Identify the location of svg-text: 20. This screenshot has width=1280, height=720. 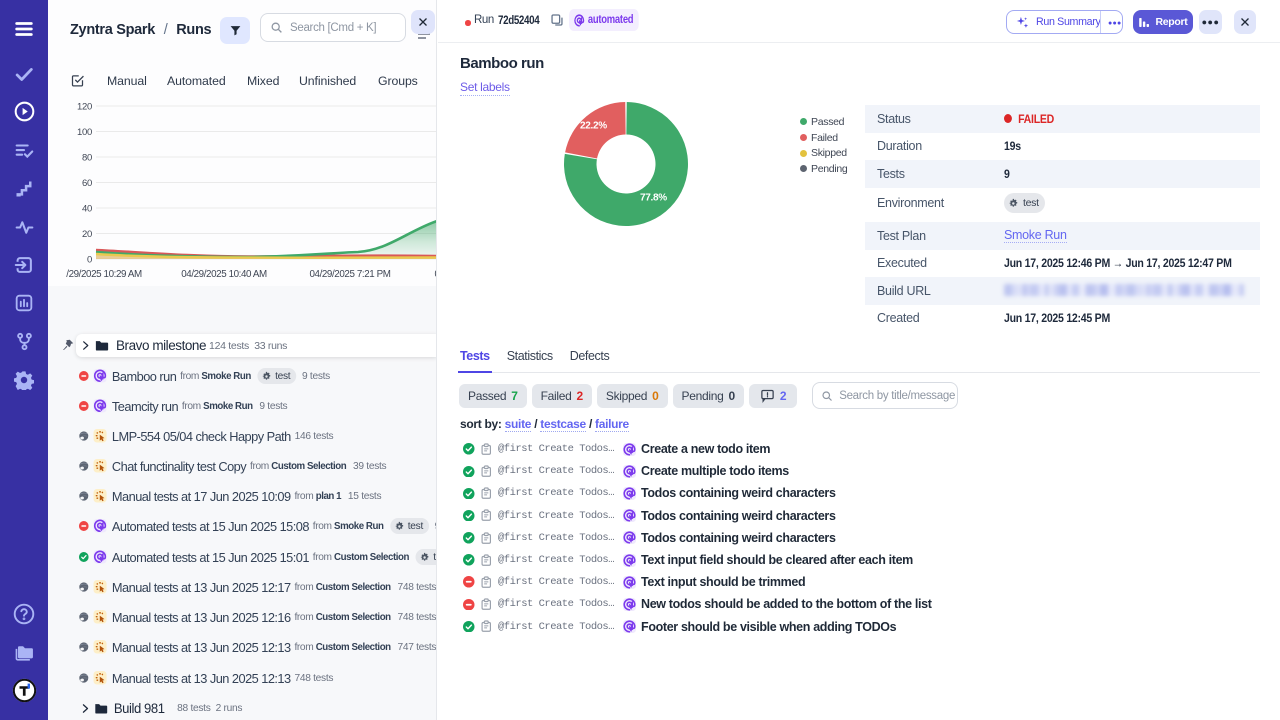
(87, 234).